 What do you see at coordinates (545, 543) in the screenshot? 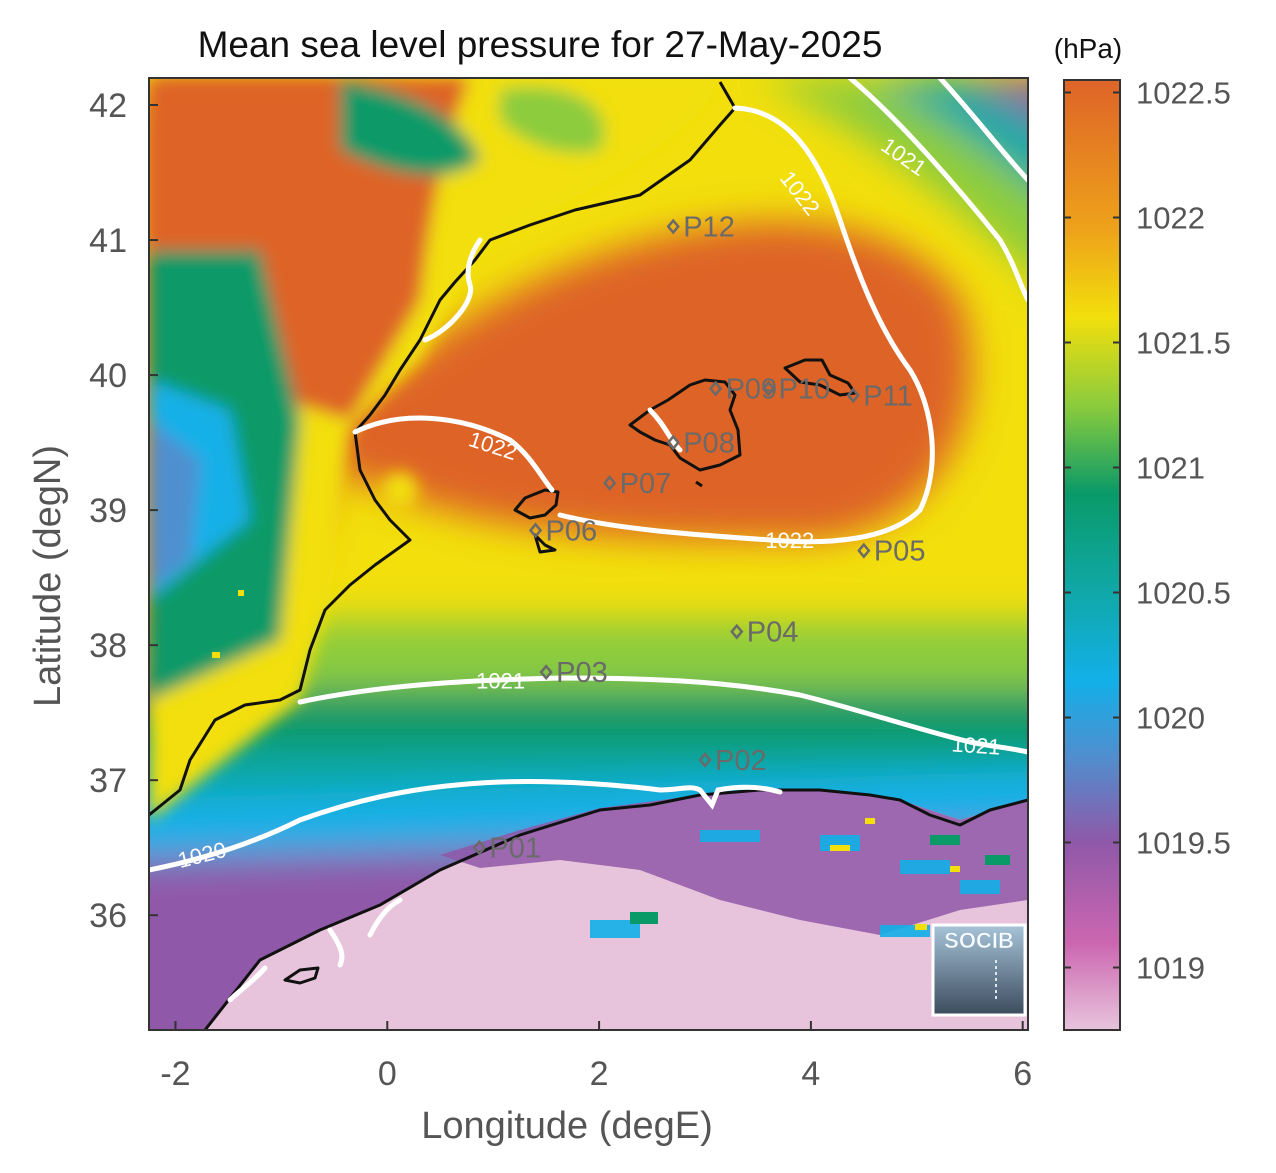
I see `formentera-coastline` at bounding box center [545, 543].